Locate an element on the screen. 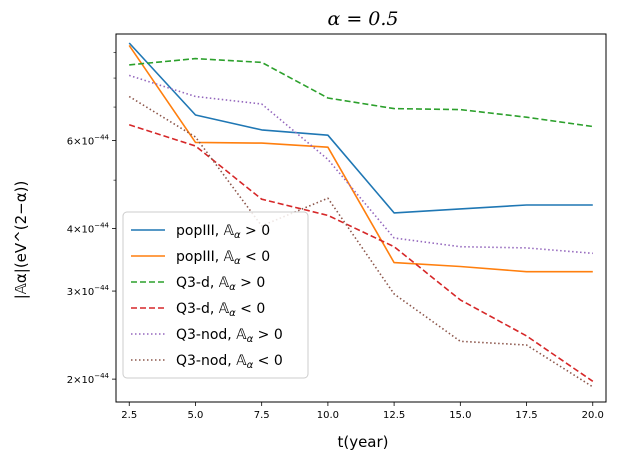 Image resolution: width=620 pixels, height=462 pixels. legend-label: popIII, 𝔸α < 0 is located at coordinates (223, 258).